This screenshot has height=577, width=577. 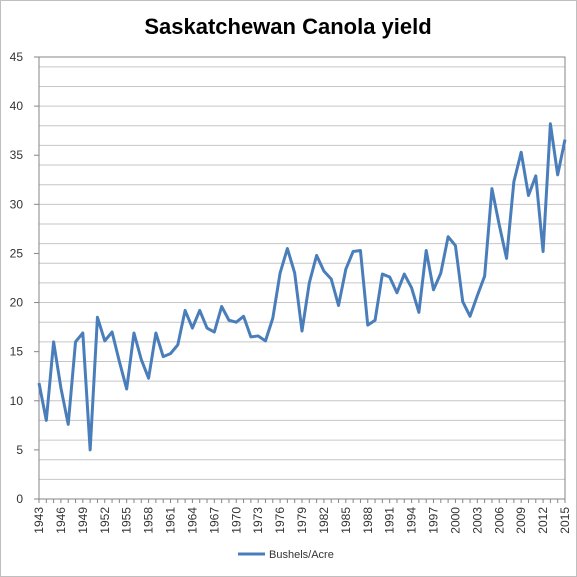 What do you see at coordinates (39, 520) in the screenshot?
I see `x-tick-label: 1943` at bounding box center [39, 520].